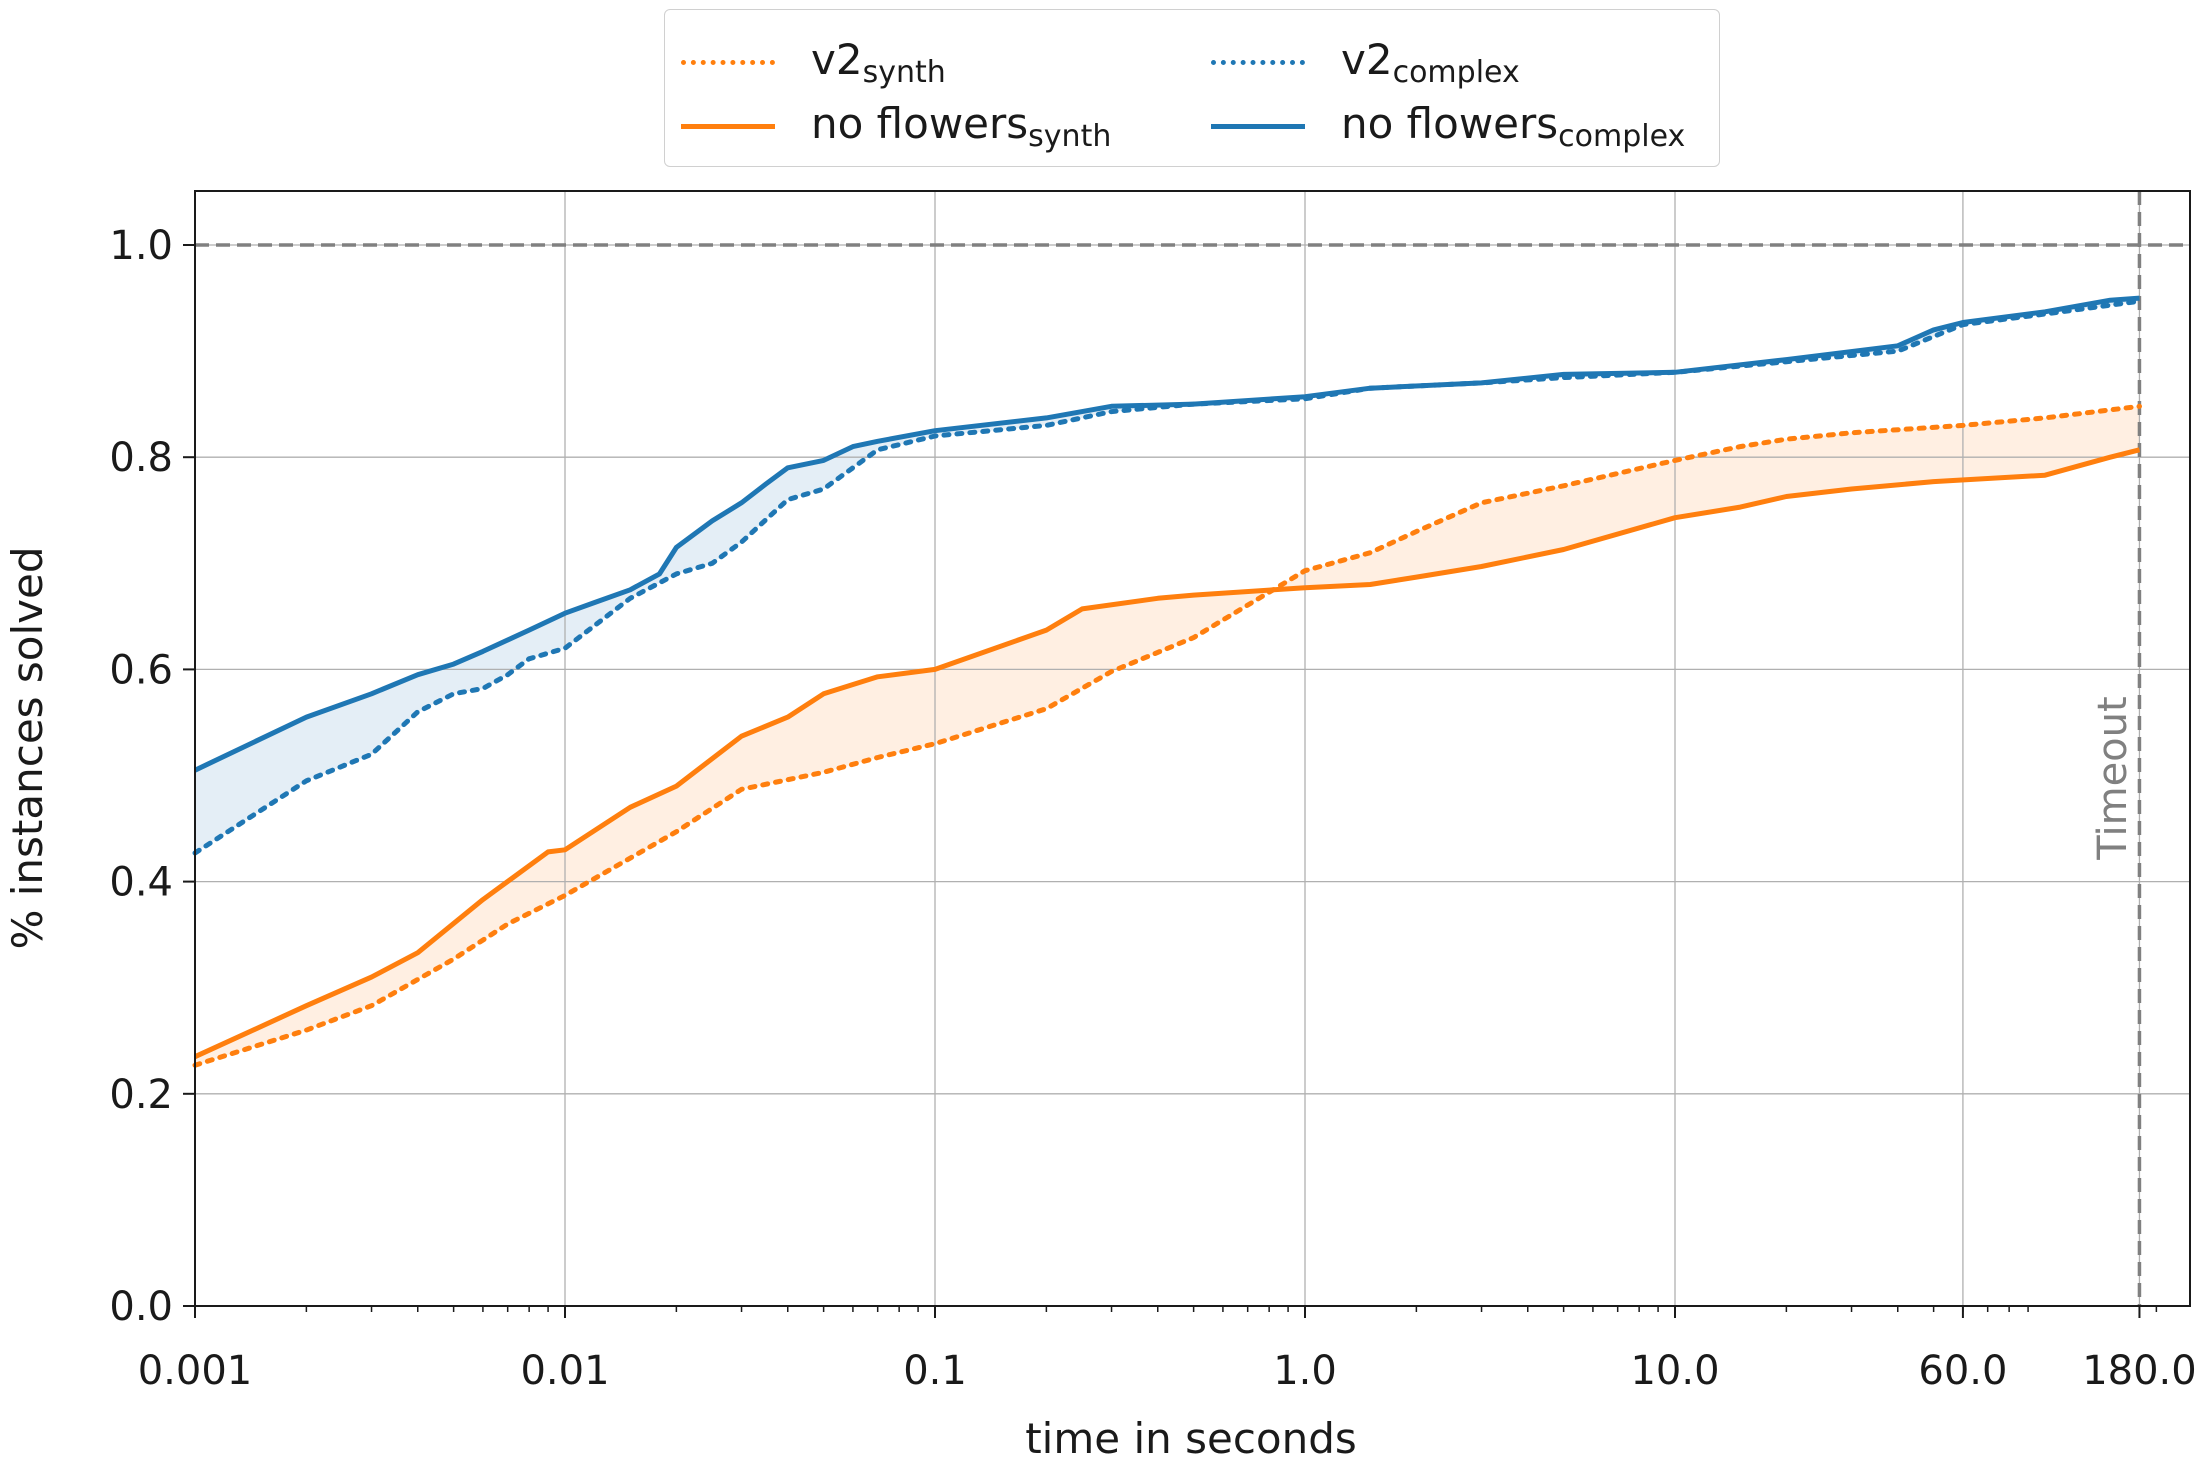 Image resolution: width=2207 pixels, height=1468 pixels. Describe the element at coordinates (1430, 62) in the screenshot. I see `legend-label-v2-complex: v2complex` at that location.